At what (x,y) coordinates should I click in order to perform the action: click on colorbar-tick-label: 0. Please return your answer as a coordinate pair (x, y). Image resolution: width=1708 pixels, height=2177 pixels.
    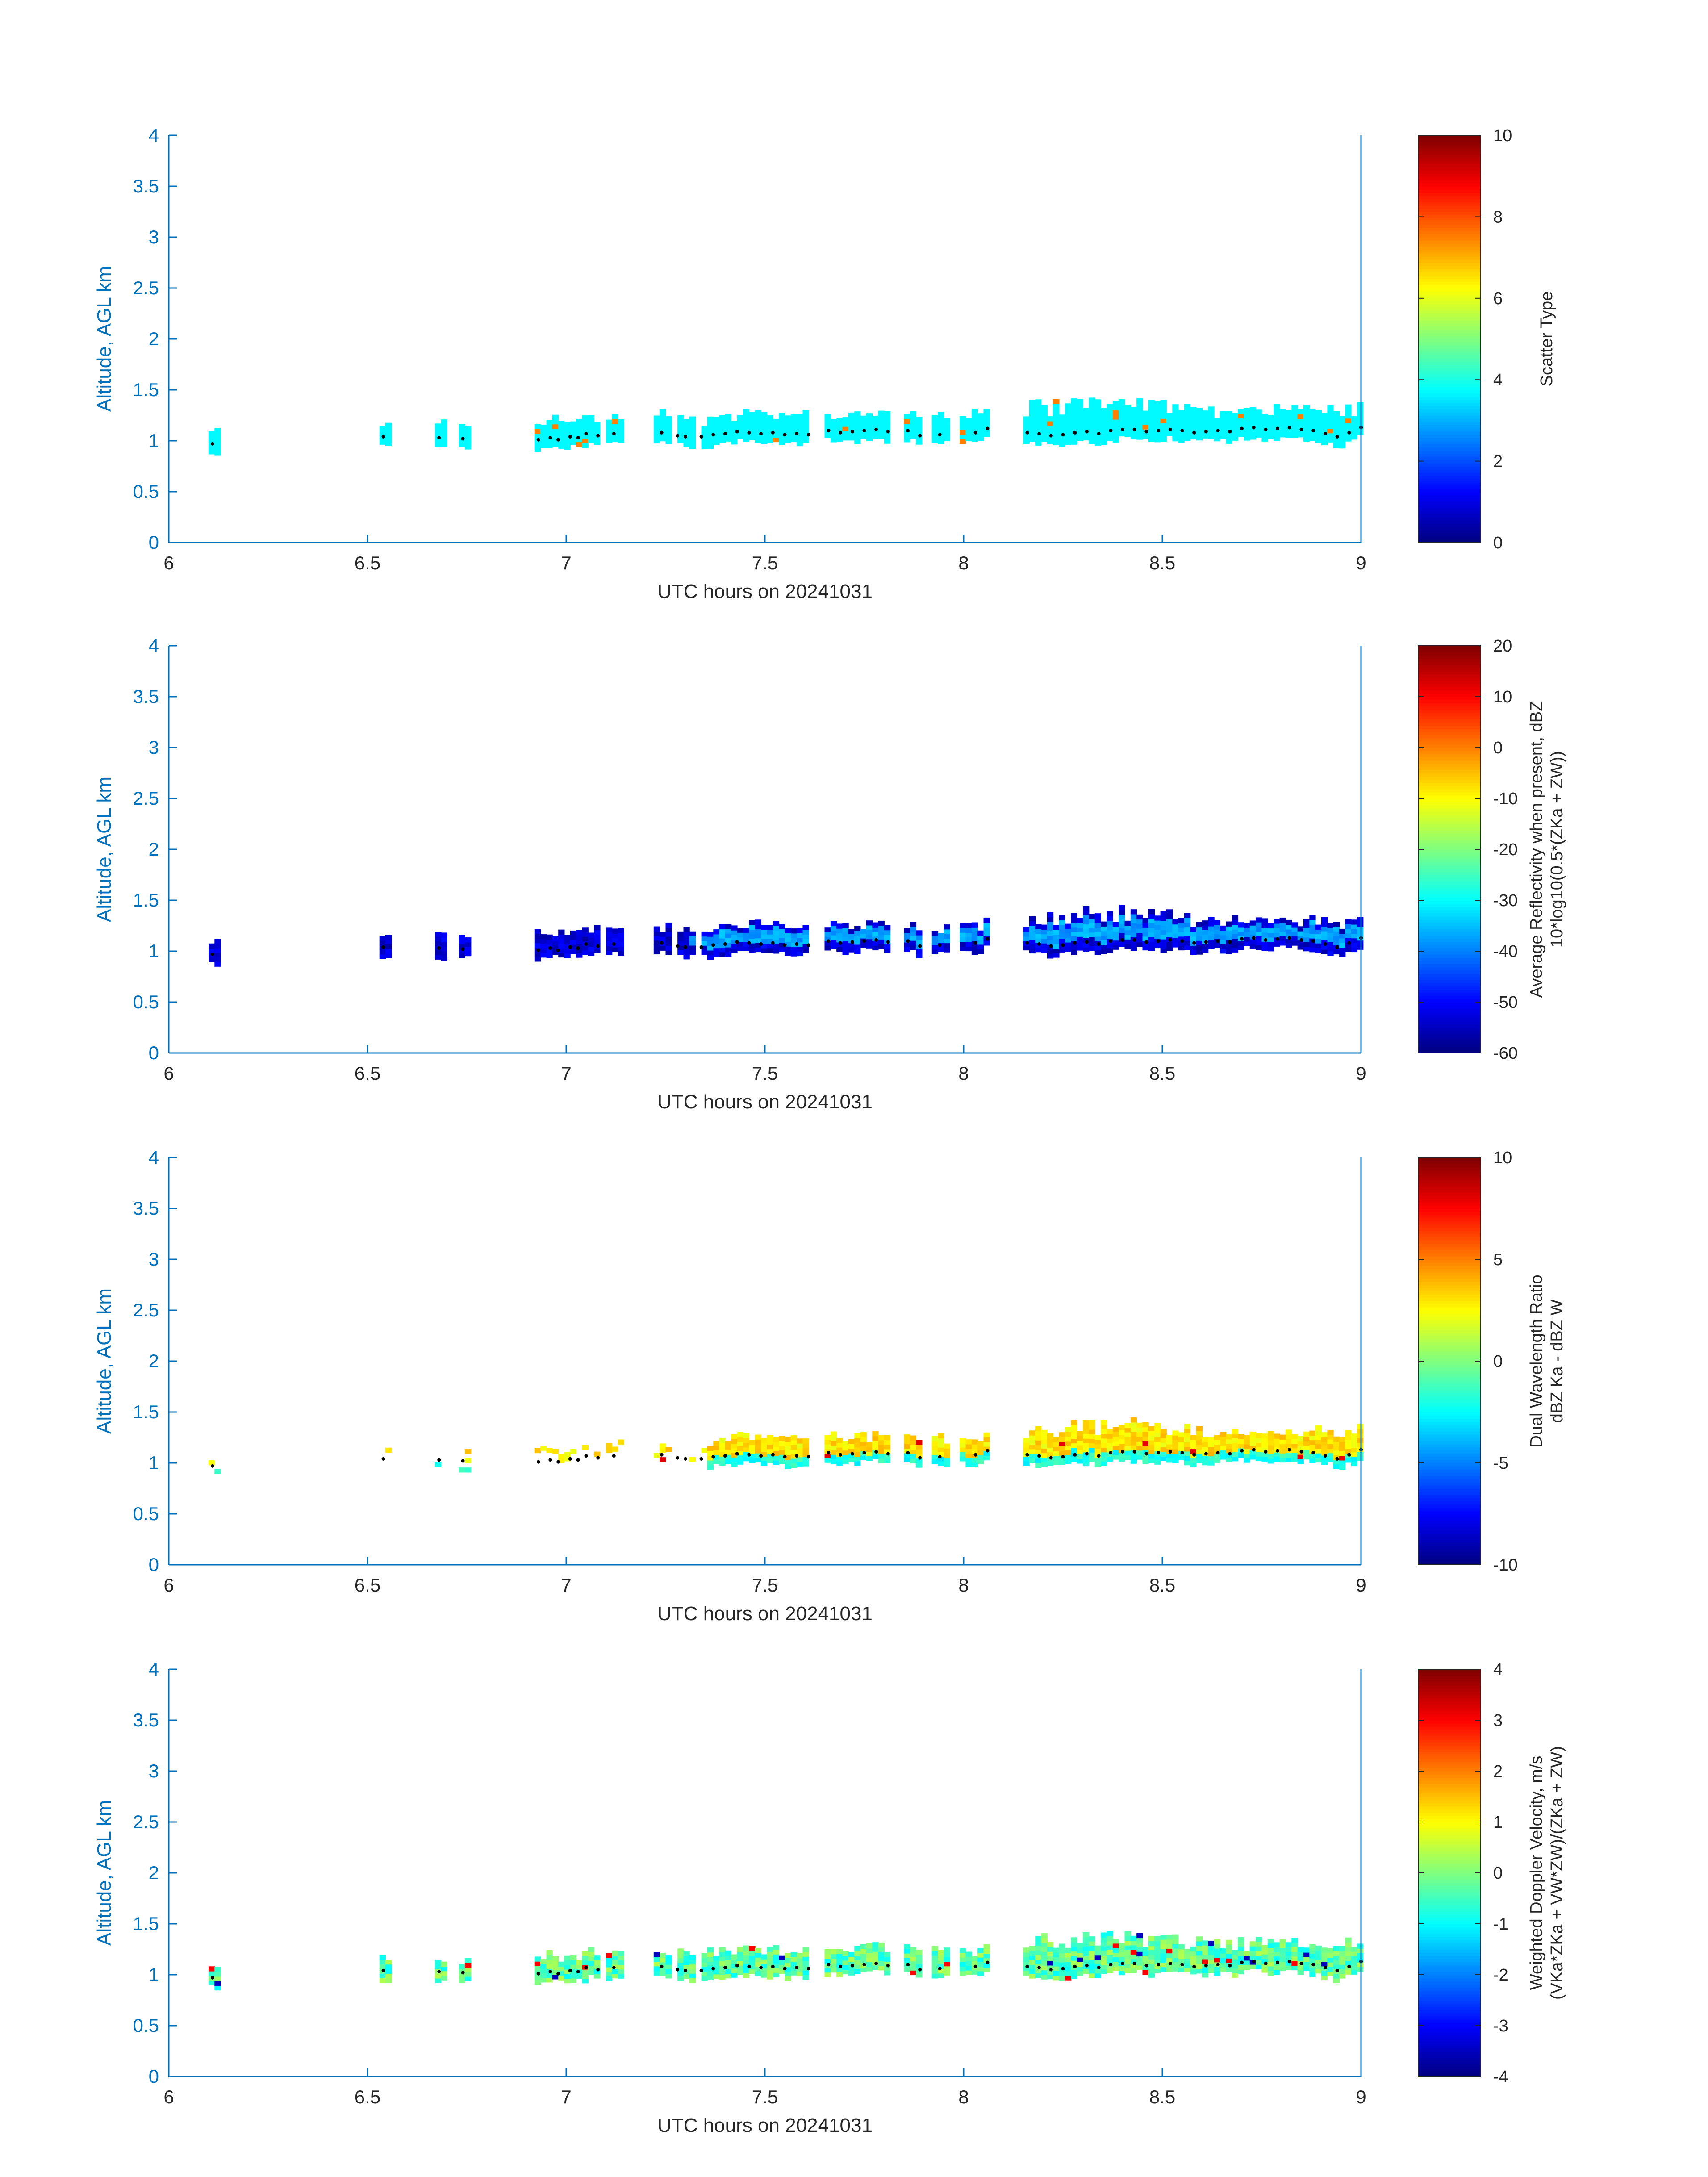
    Looking at the image, I should click on (1498, 748).